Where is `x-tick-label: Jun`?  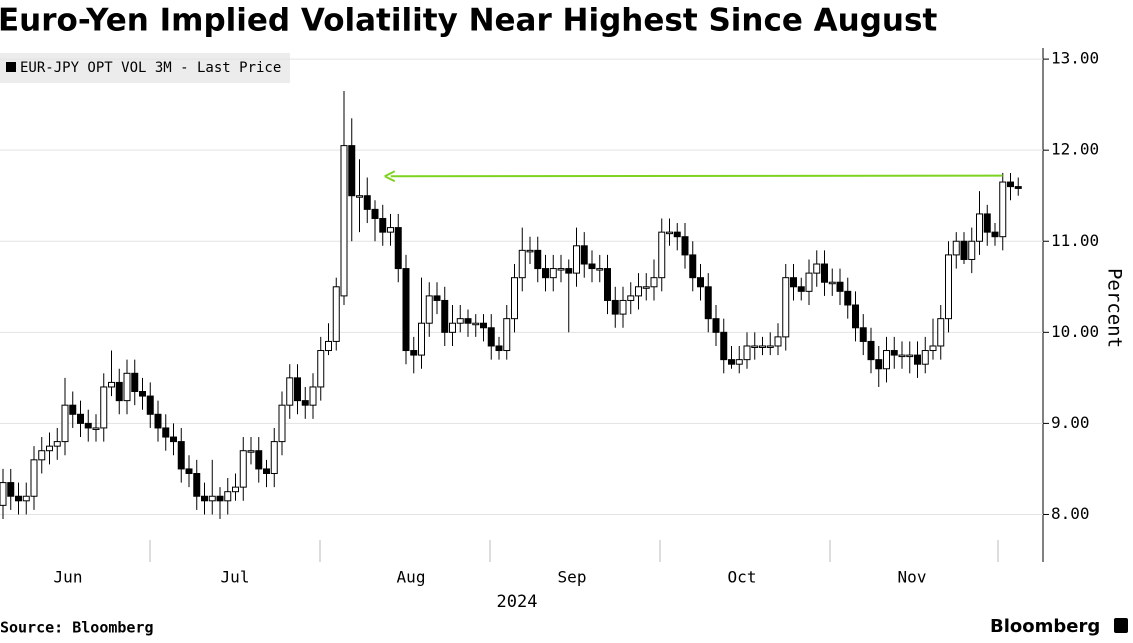
x-tick-label: Jun is located at coordinates (68, 577).